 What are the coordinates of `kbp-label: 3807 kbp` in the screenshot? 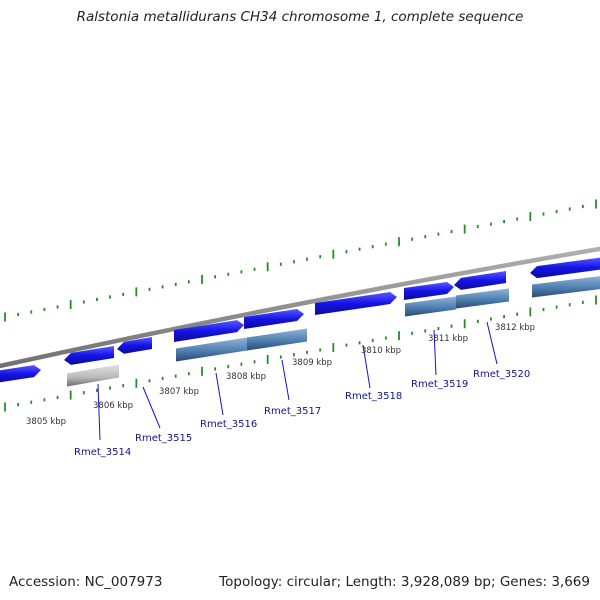 It's located at (179, 392).